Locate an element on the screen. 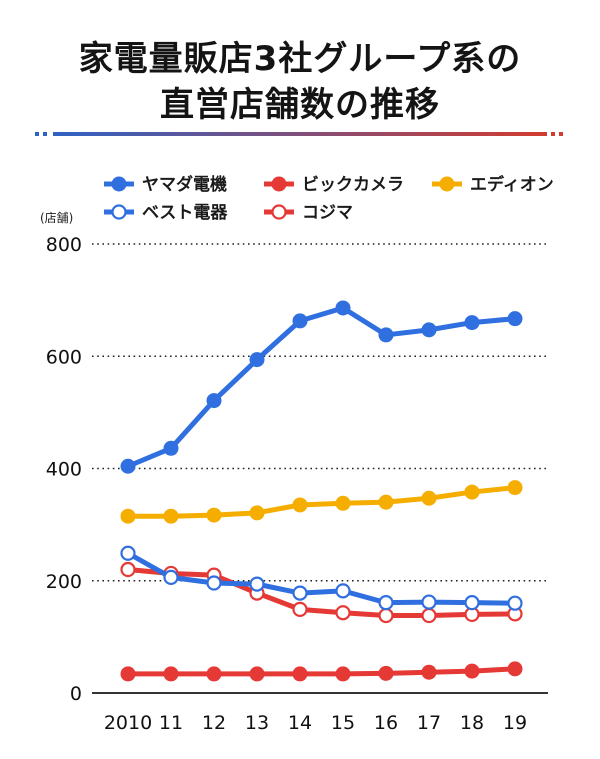  legend-item: ベスト電器 is located at coordinates (166, 213).